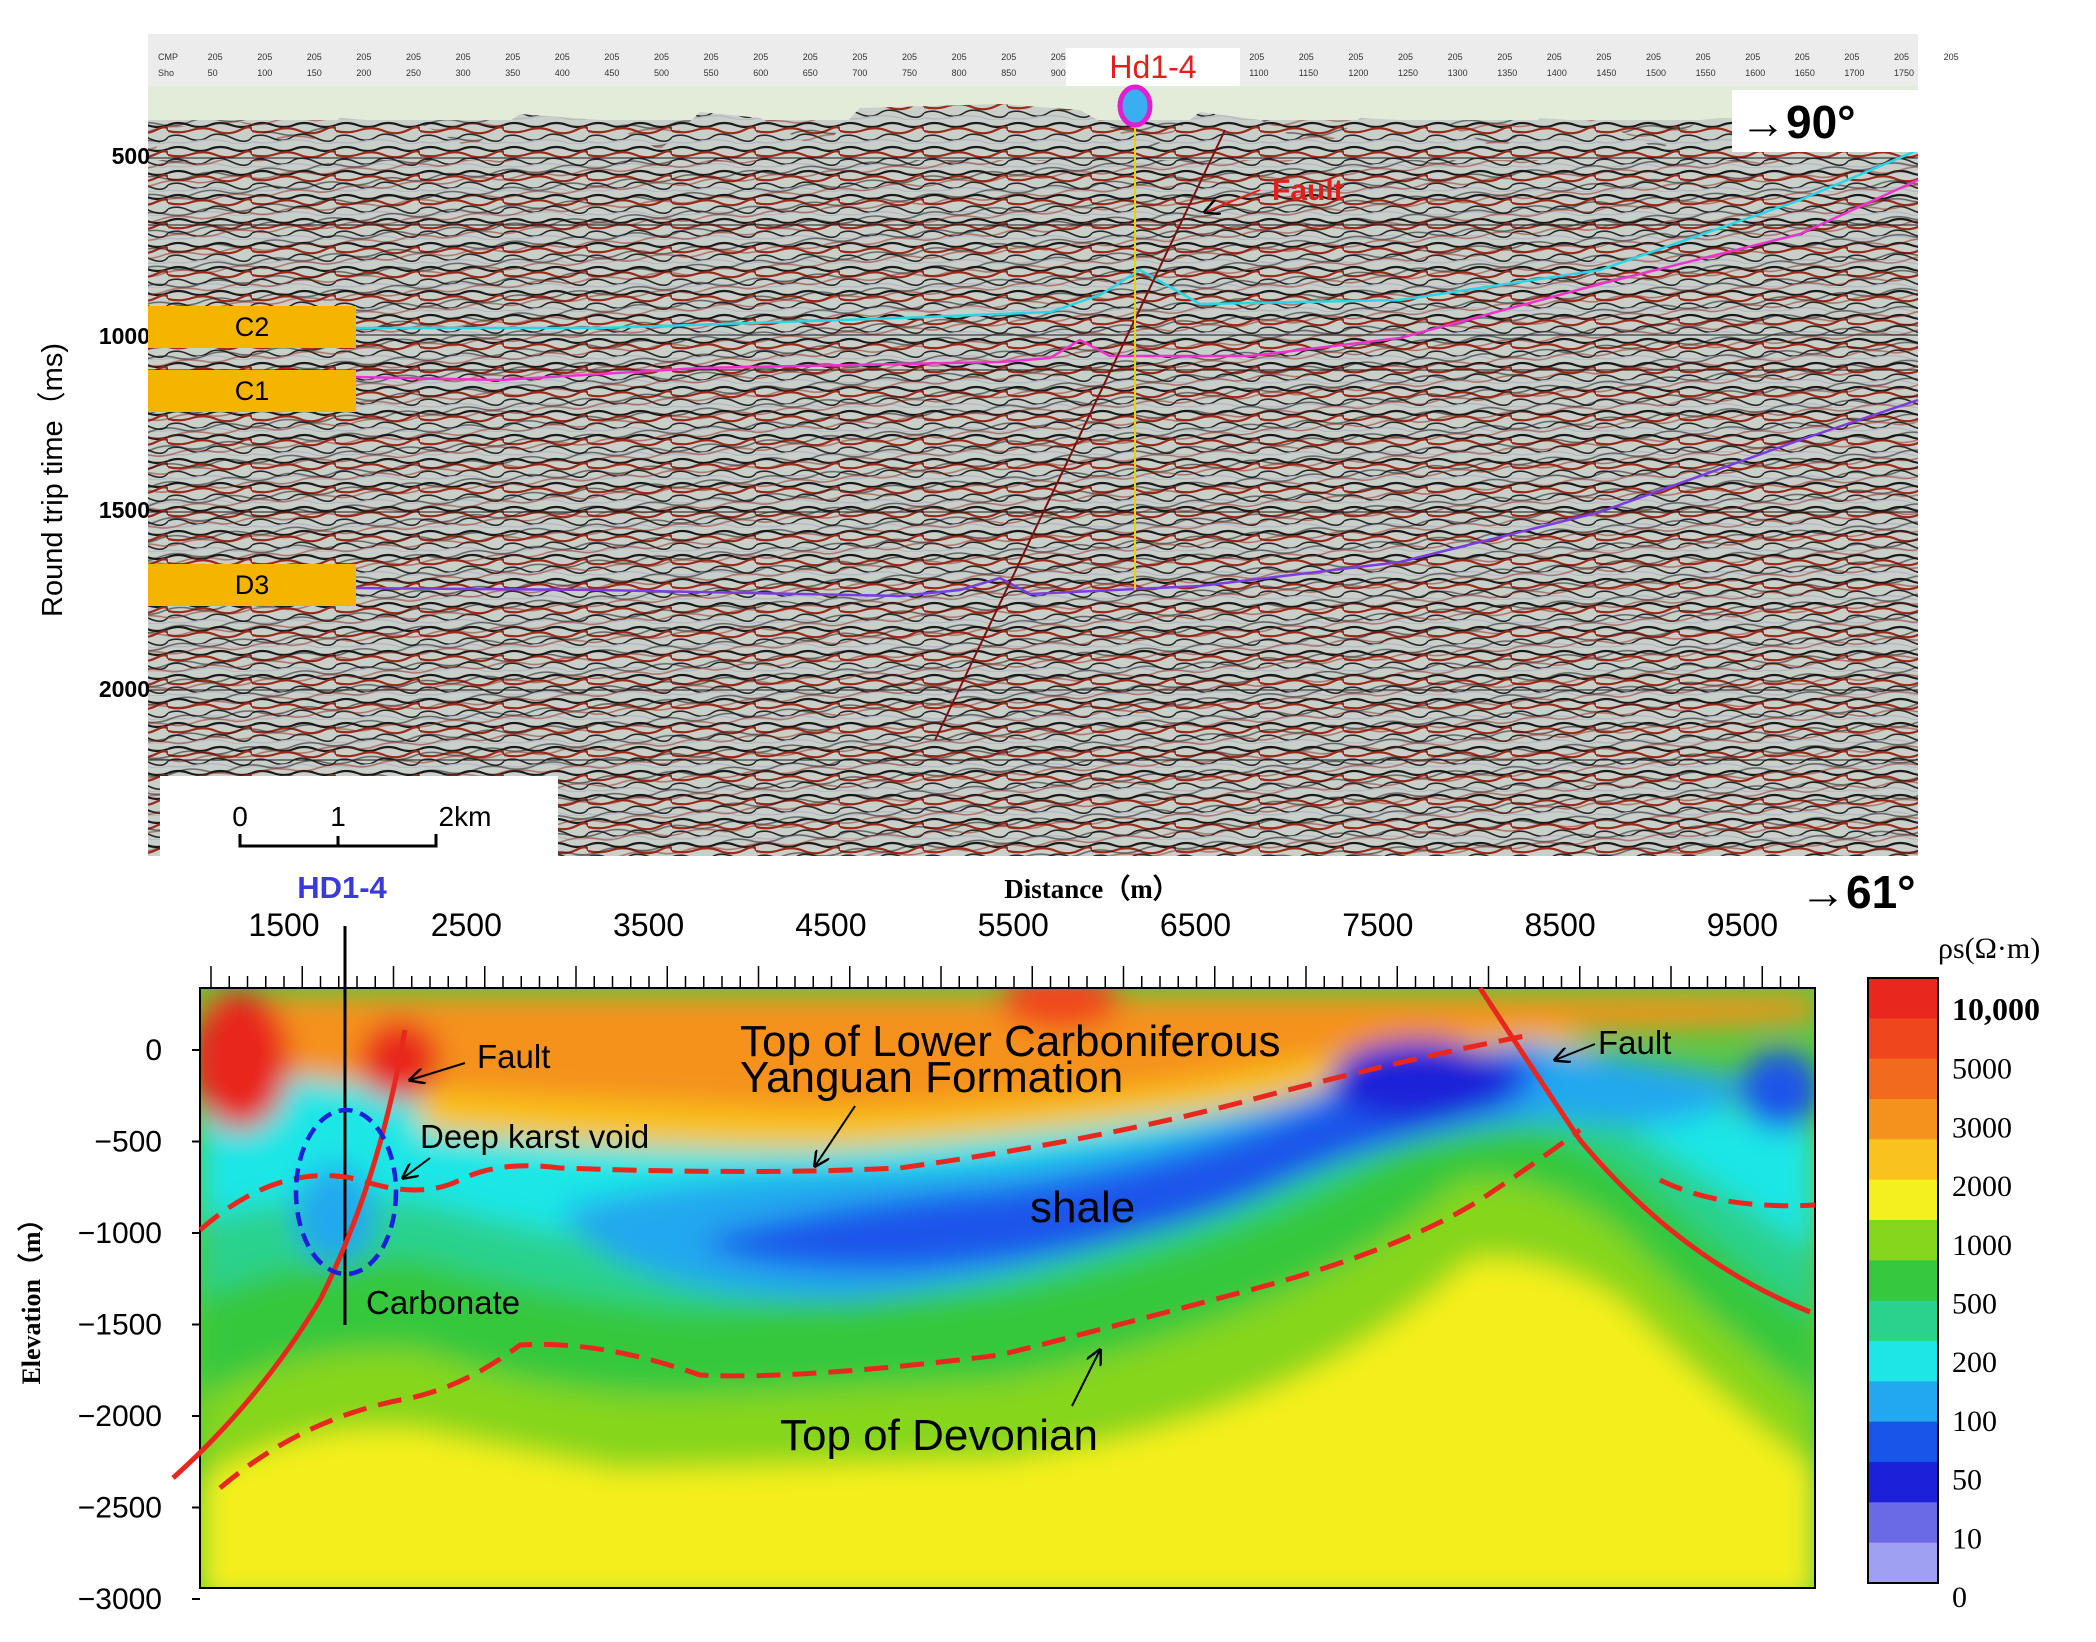  Describe the element at coordinates (1560, 925) in the screenshot. I see `x-tick-label: 8500` at that location.